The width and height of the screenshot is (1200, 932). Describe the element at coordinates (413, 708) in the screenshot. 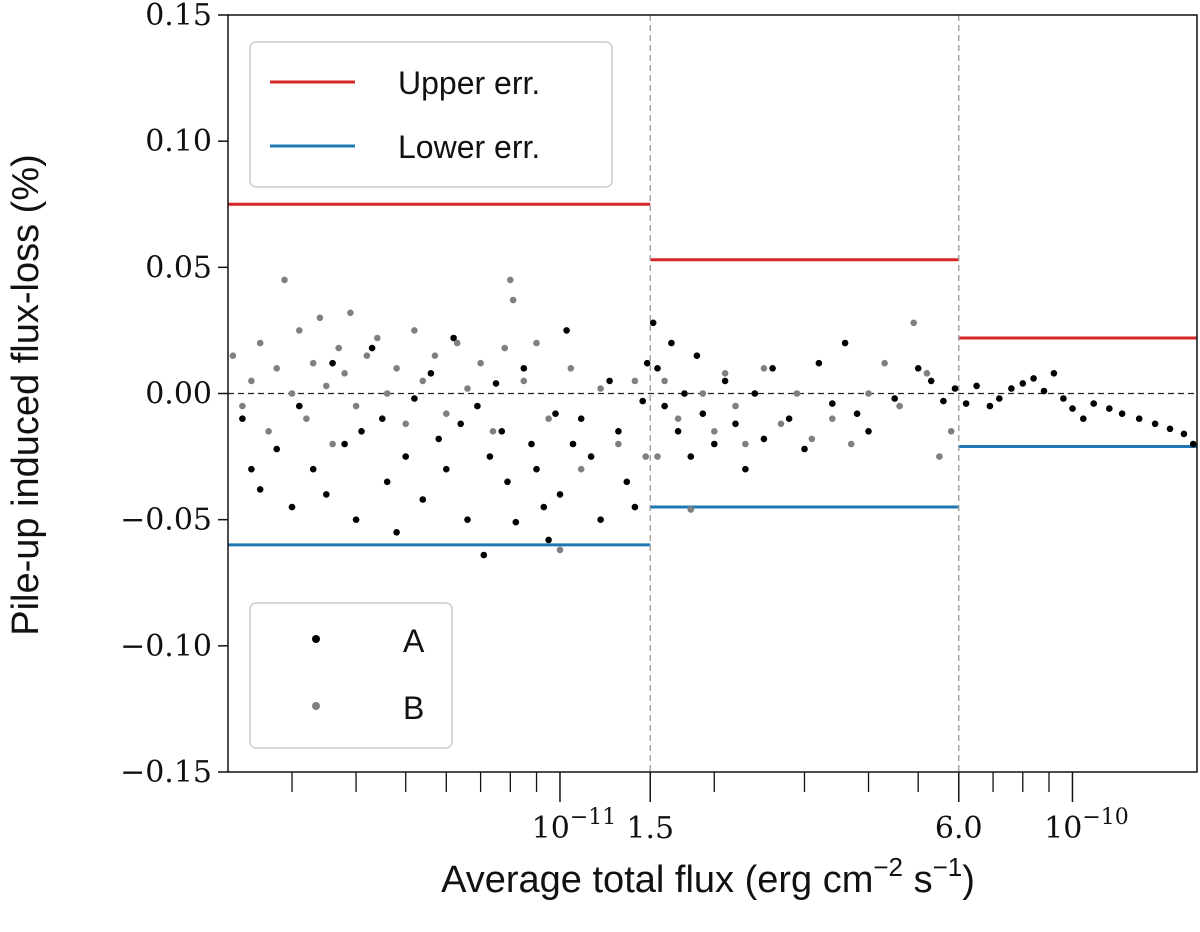

I see `legend-b-label: B` at that location.